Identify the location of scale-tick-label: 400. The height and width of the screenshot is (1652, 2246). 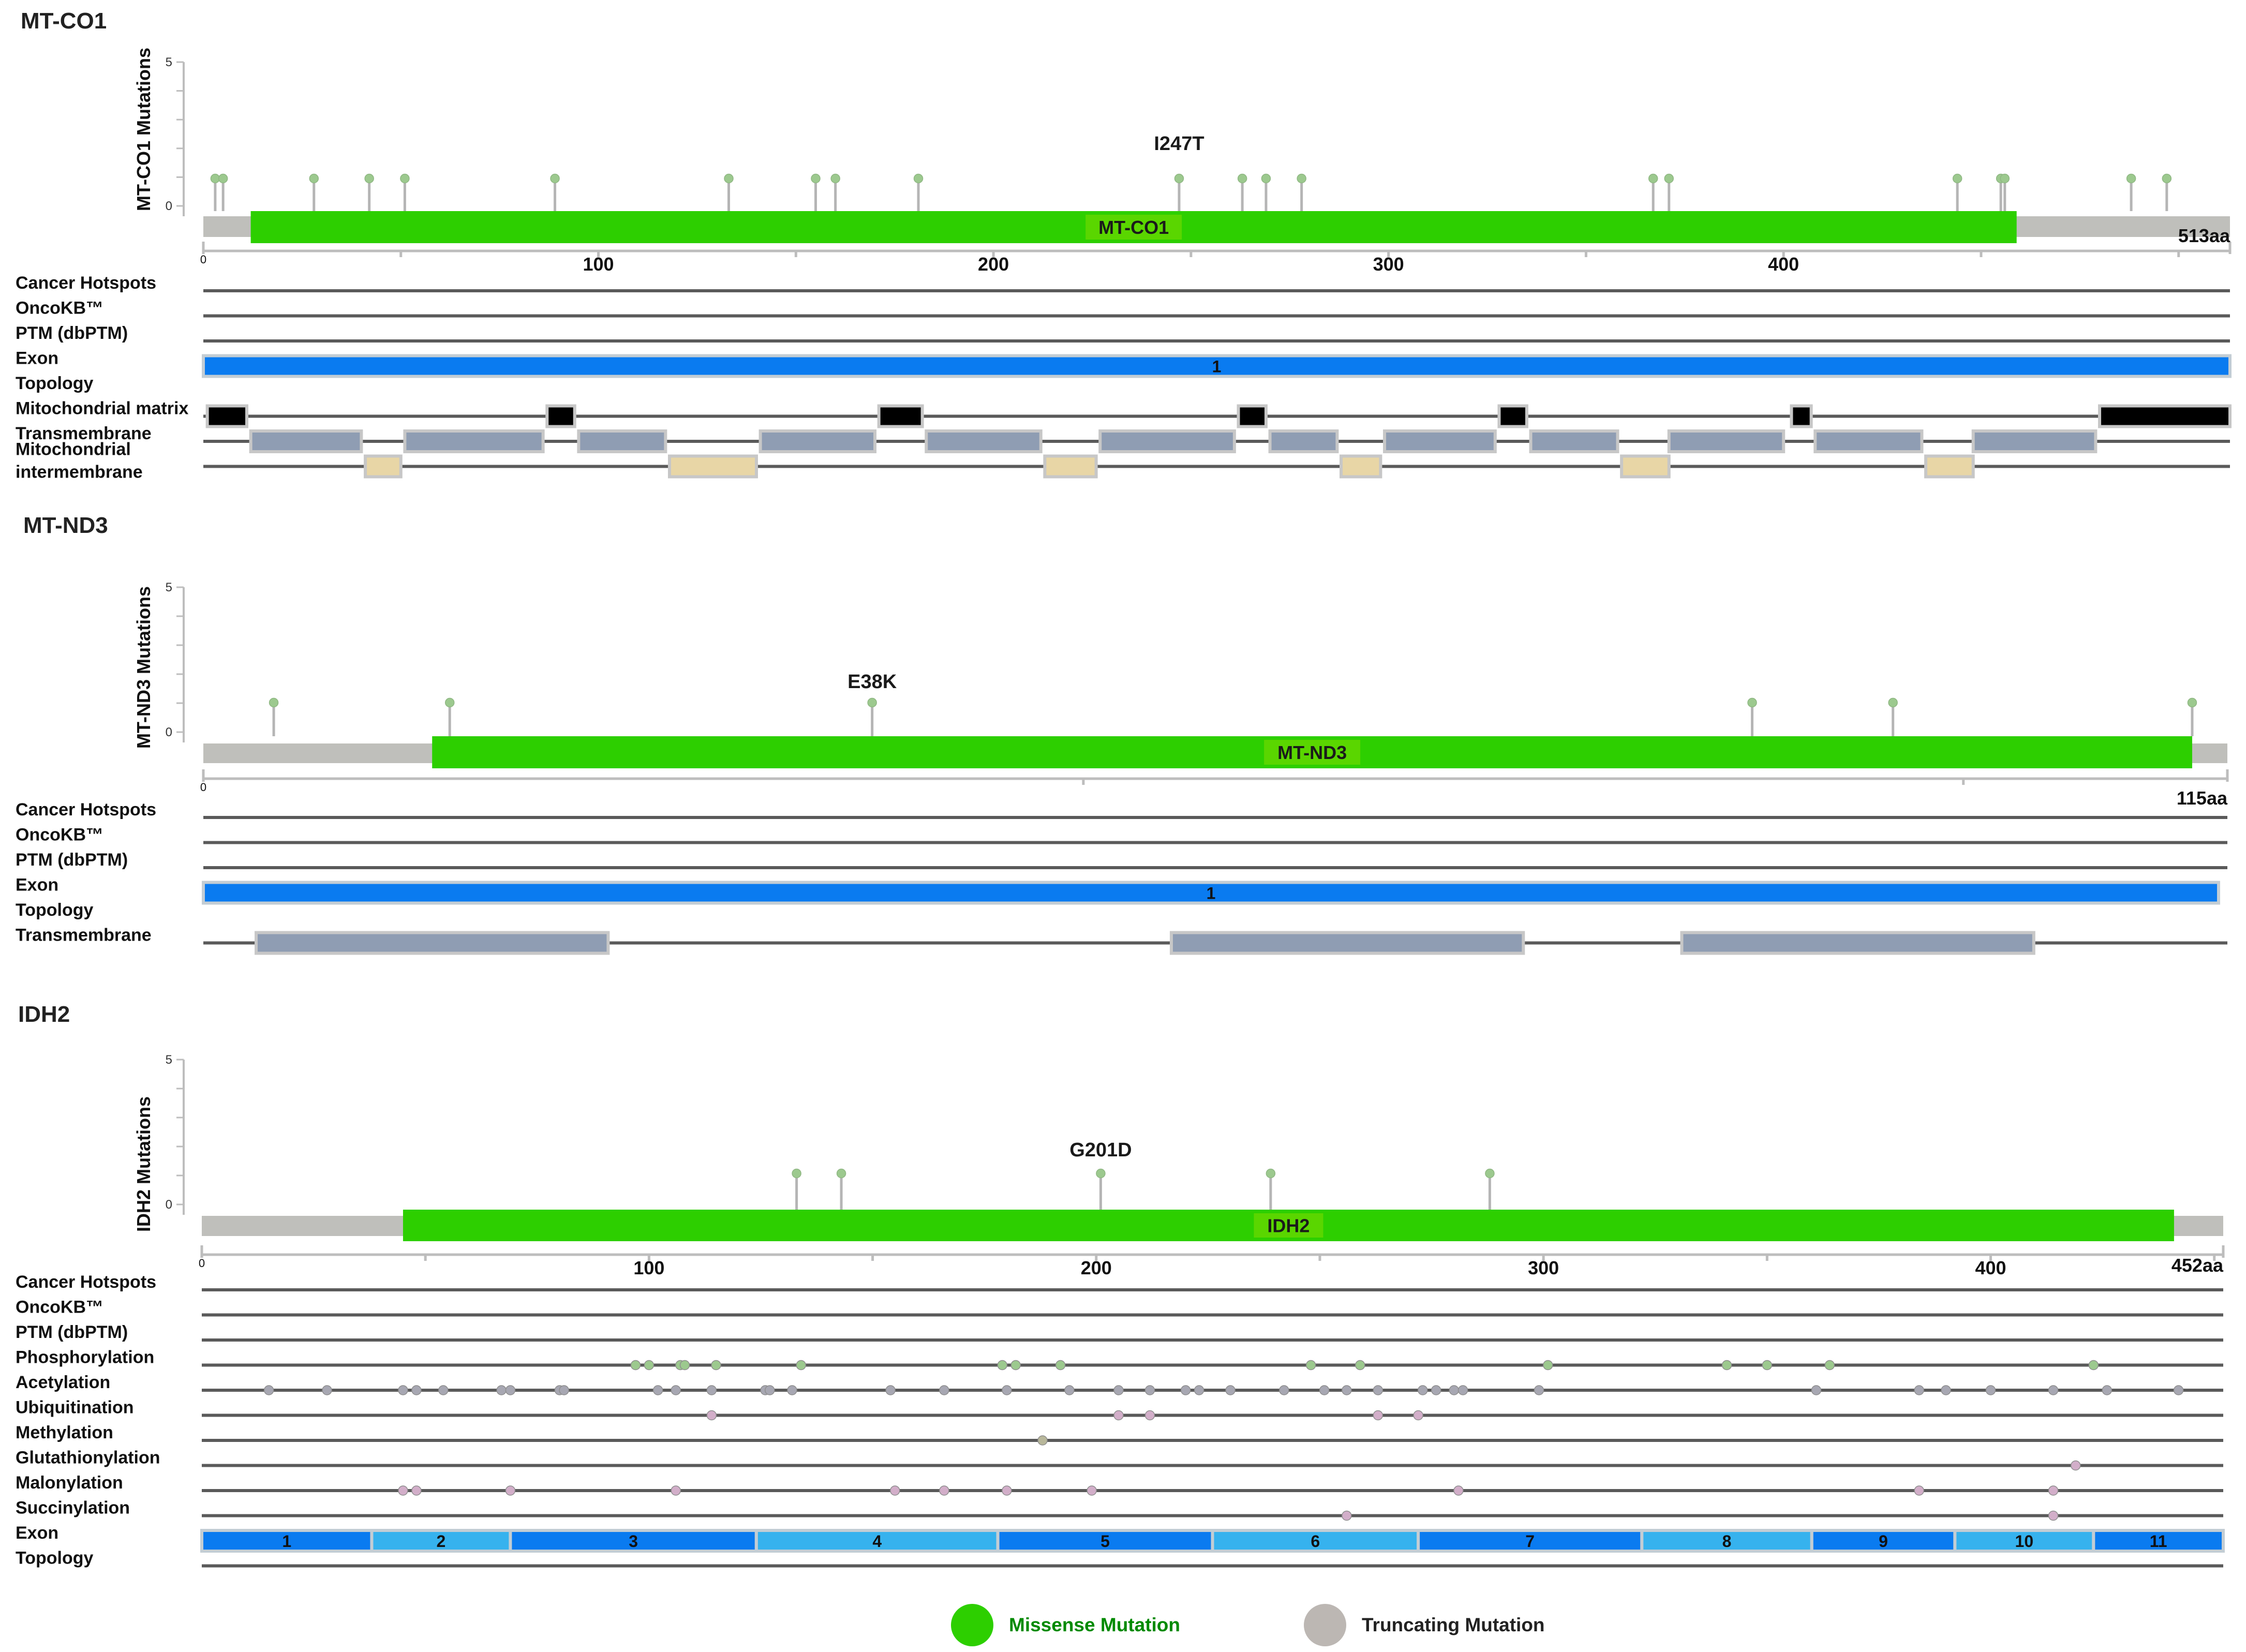
(1783, 264).